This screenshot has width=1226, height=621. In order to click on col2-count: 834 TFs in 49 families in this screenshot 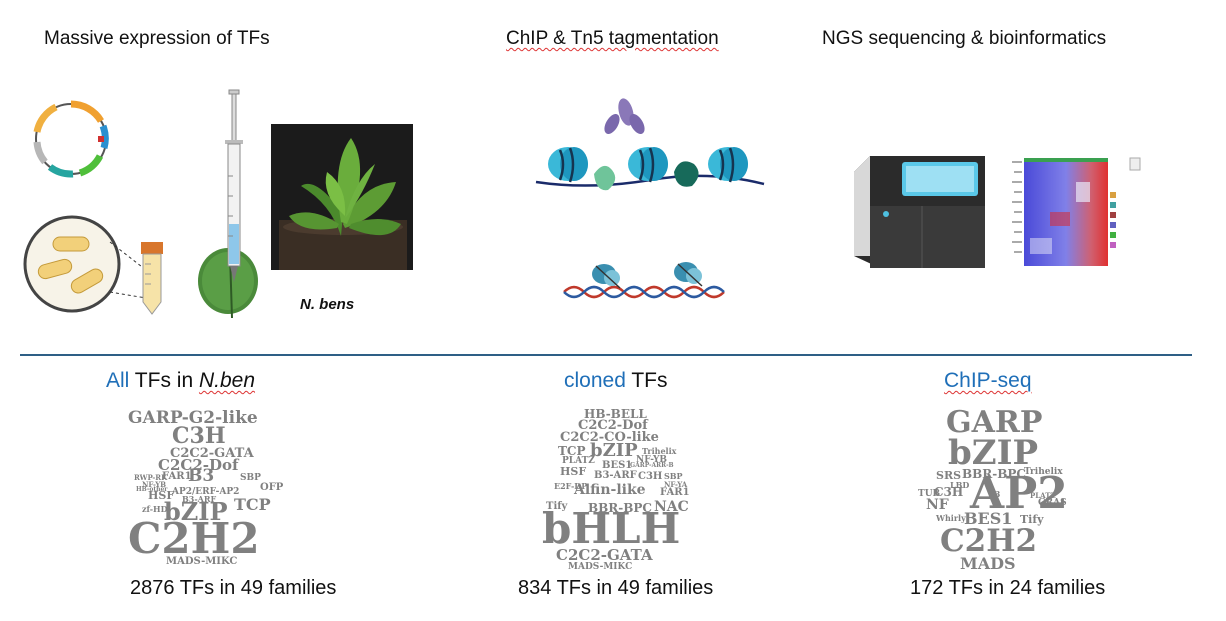, I will do `click(616, 588)`.